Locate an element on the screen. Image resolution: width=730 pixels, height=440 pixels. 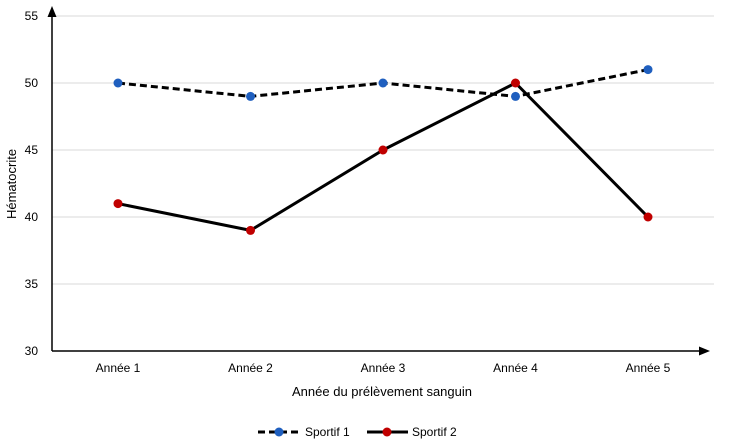
legend: Sportif 1 Sportif 2 is located at coordinates (357, 432).